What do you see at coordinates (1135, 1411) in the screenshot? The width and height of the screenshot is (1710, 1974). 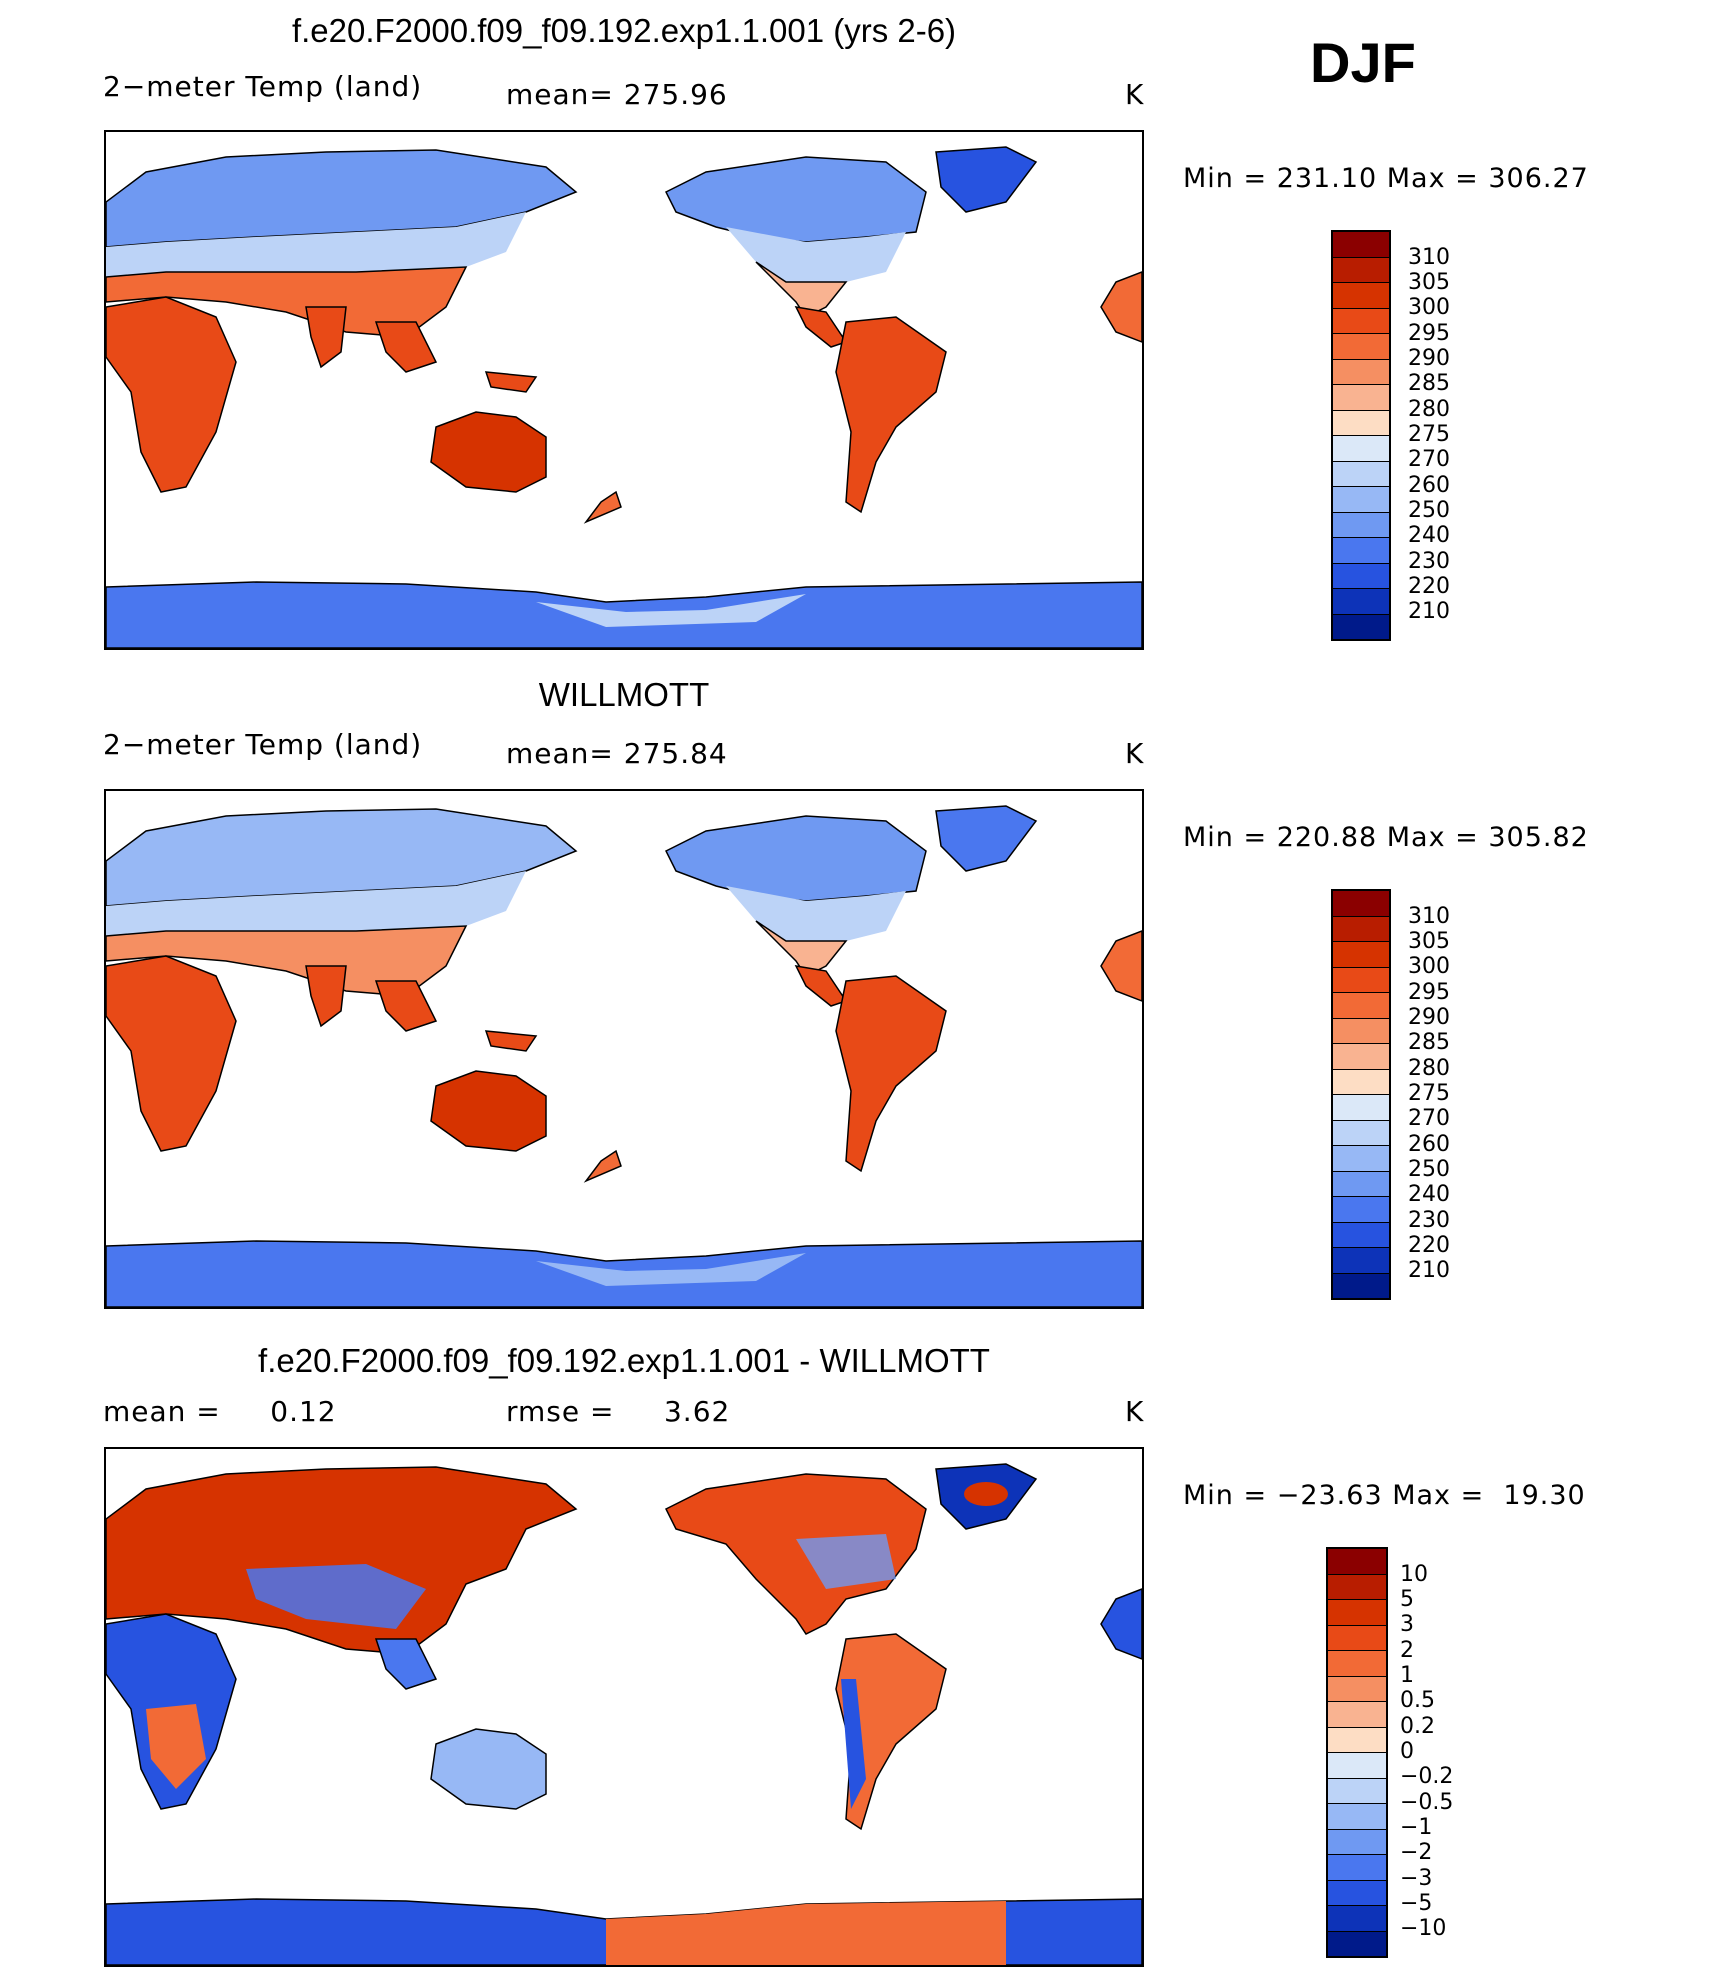 I see `panel-3-units: K` at bounding box center [1135, 1411].